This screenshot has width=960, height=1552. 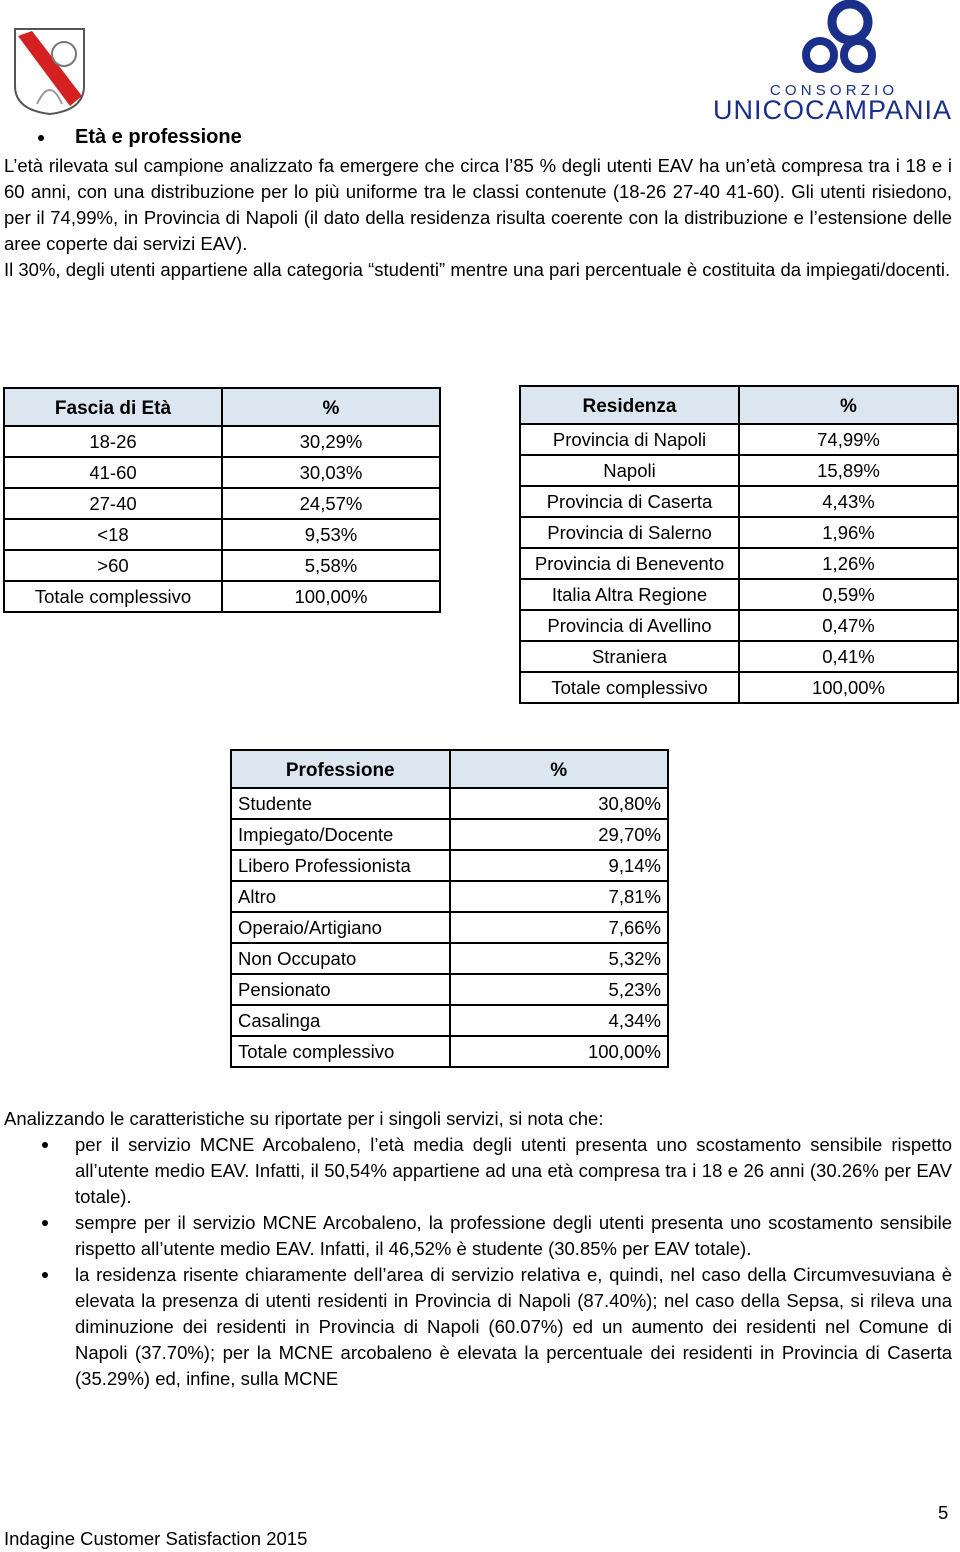 I want to click on column-header: Fascia di Età, so click(x=113, y=407).